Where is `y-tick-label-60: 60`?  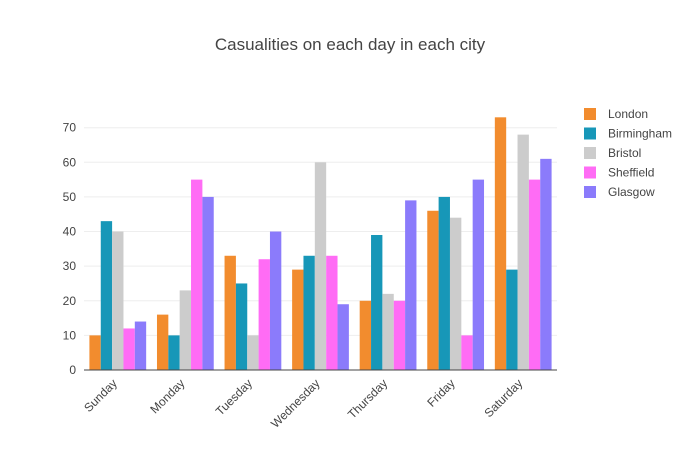
y-tick-label-60: 60 is located at coordinates (70, 162).